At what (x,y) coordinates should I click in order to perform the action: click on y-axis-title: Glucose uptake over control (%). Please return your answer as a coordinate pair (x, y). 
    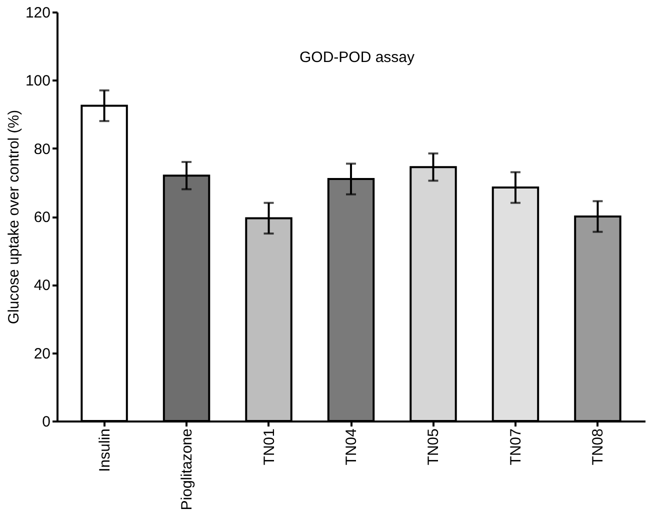
    Looking at the image, I should click on (13, 217).